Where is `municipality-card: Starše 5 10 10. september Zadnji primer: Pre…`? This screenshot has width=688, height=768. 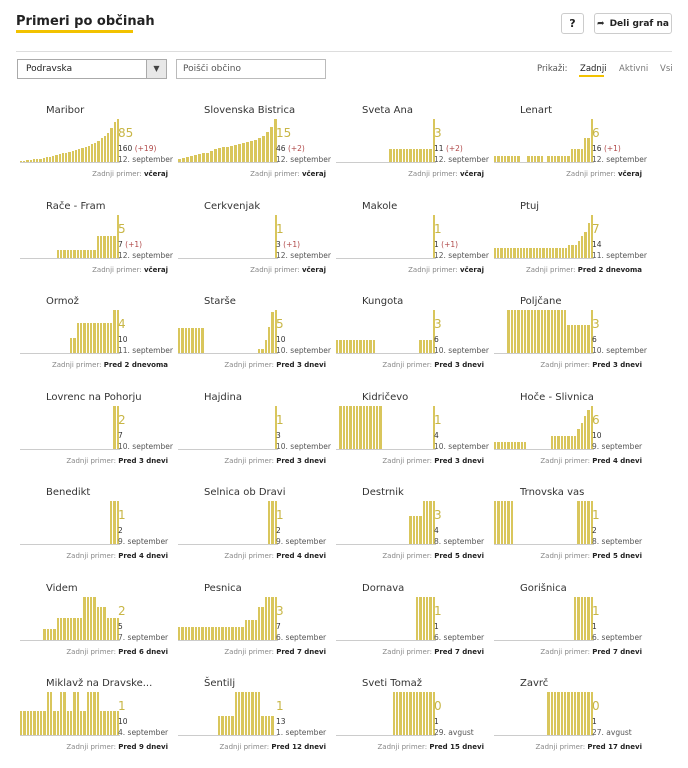
municipality-card: Starše 5 10 10. september Zadnji primer: Pre… is located at coordinates (253, 336).